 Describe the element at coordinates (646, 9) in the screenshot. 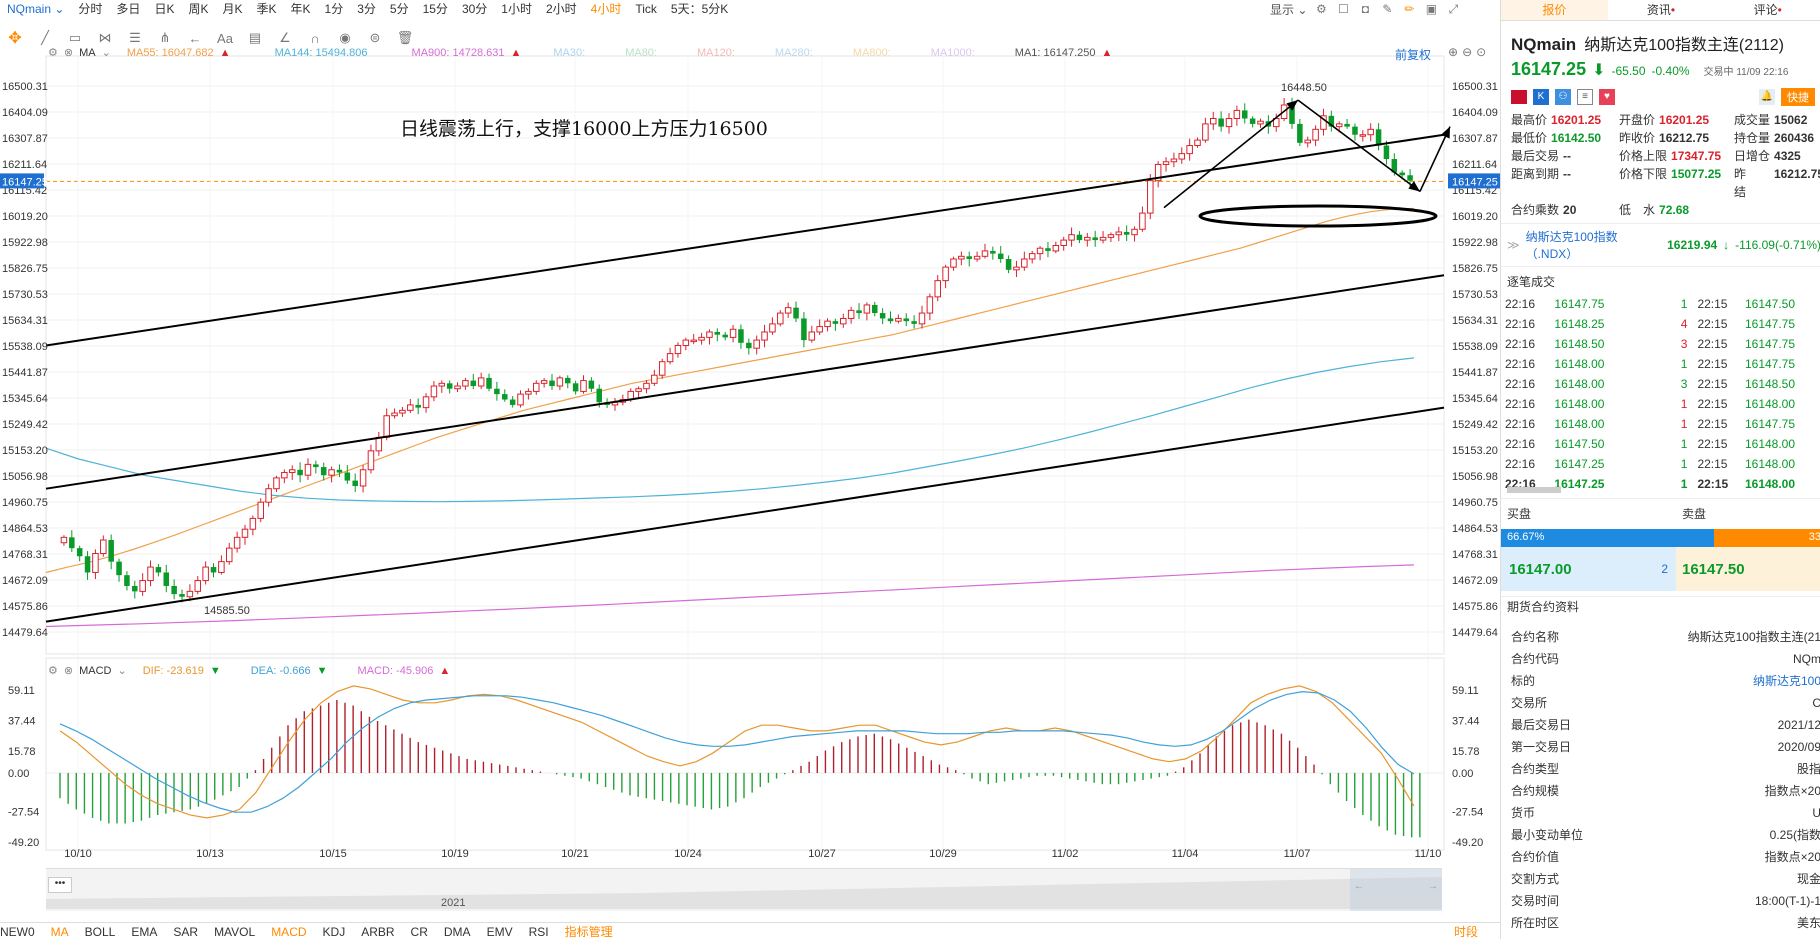

I see `timeframe-15: Tick` at that location.